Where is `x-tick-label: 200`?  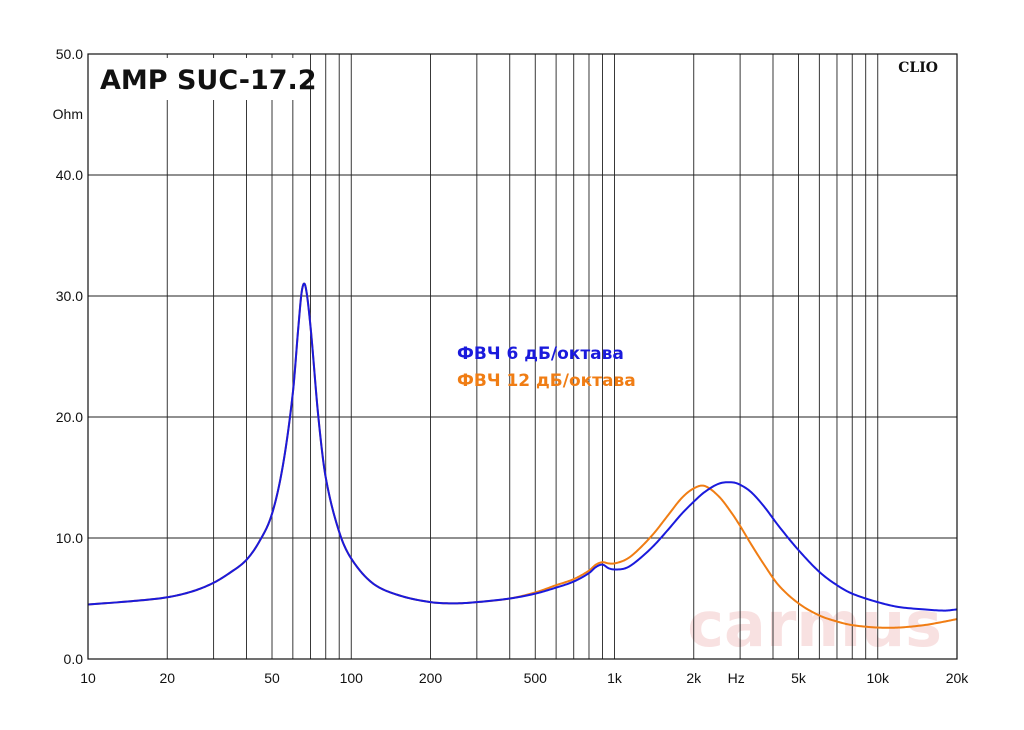
x-tick-label: 200 is located at coordinates (431, 678).